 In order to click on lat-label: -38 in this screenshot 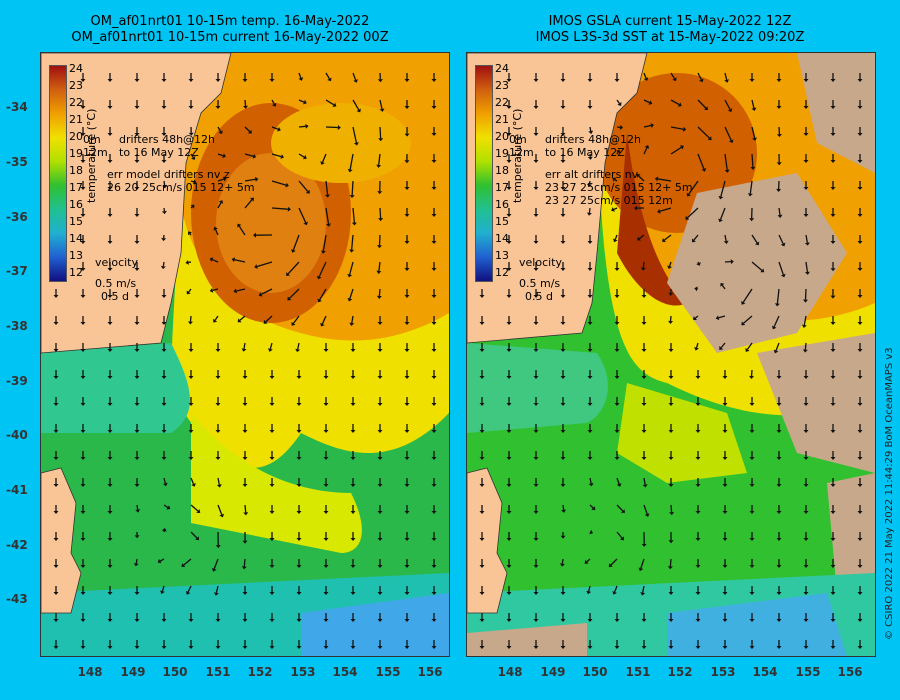, I will do `click(17, 326)`.